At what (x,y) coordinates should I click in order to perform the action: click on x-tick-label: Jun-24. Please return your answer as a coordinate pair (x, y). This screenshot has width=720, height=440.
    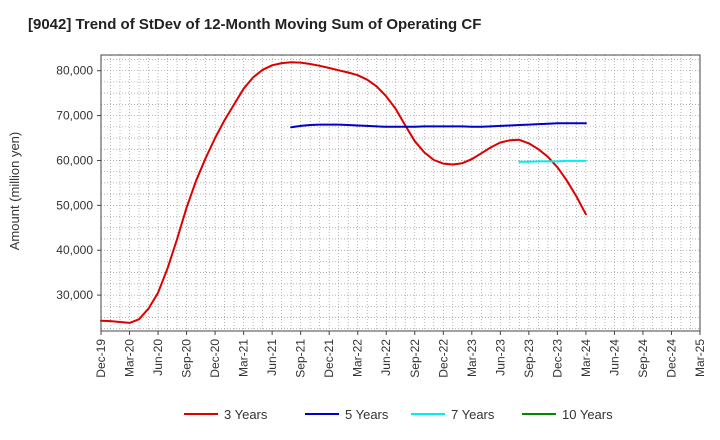
    Looking at the image, I should click on (614, 357).